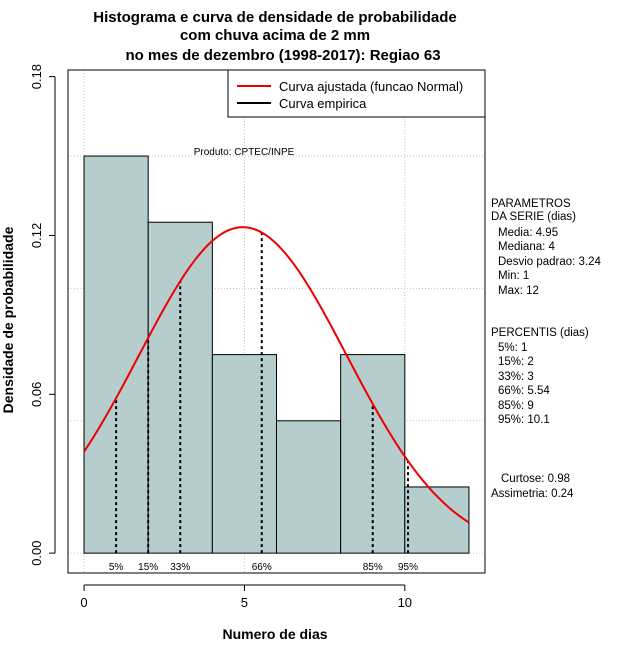 The image size is (640, 660). I want to click on percentiles-header: PERCENTIS (dias), so click(540, 333).